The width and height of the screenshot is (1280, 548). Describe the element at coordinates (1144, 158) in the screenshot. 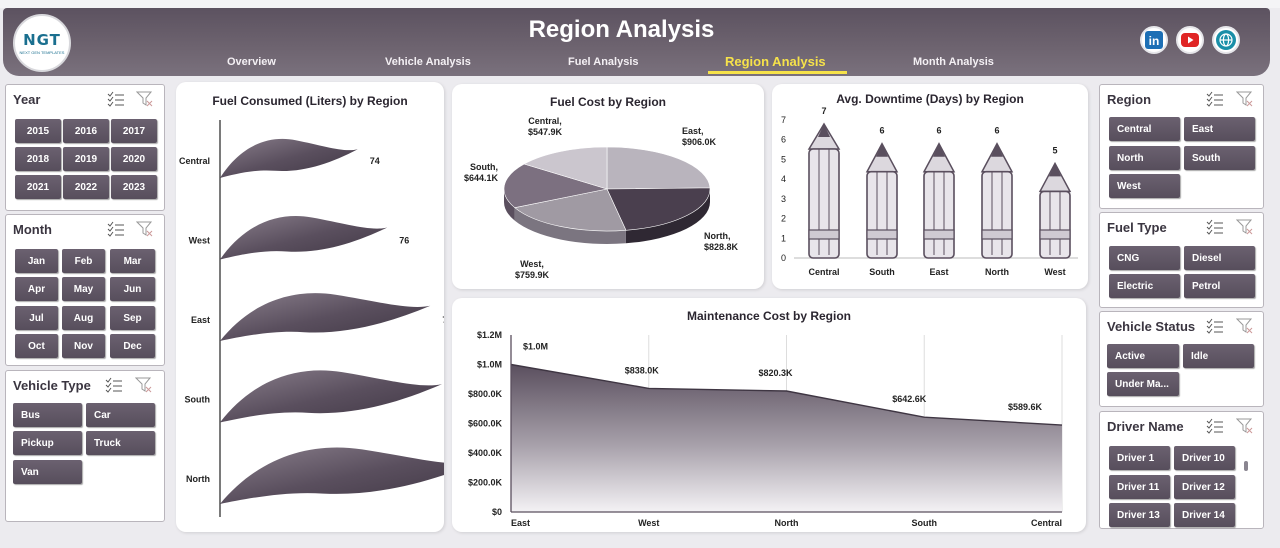

I see `region-north-button: North` at that location.